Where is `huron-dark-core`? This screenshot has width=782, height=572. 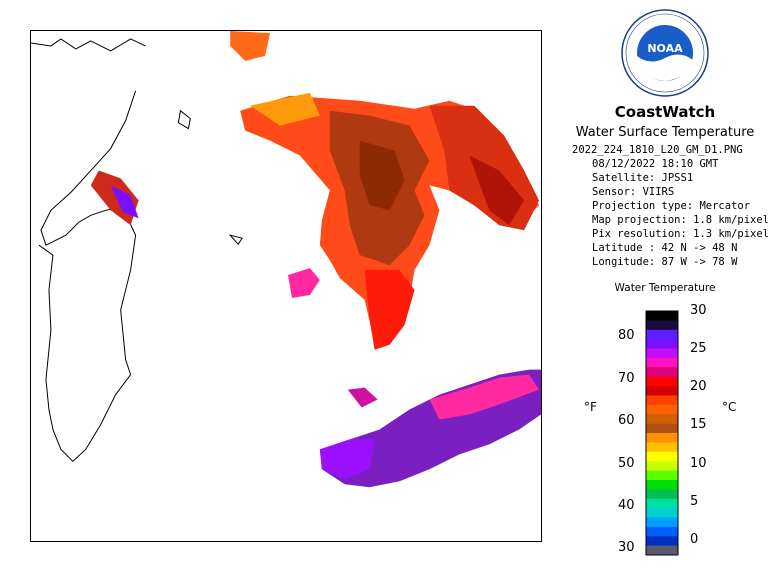
huron-dark-core is located at coordinates (382, 175).